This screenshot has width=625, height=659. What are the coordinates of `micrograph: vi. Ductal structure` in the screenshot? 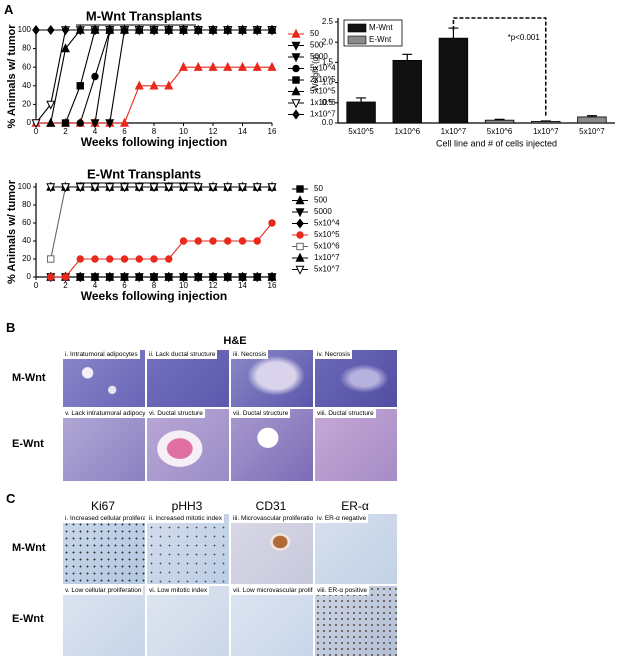 It's located at (188, 445).